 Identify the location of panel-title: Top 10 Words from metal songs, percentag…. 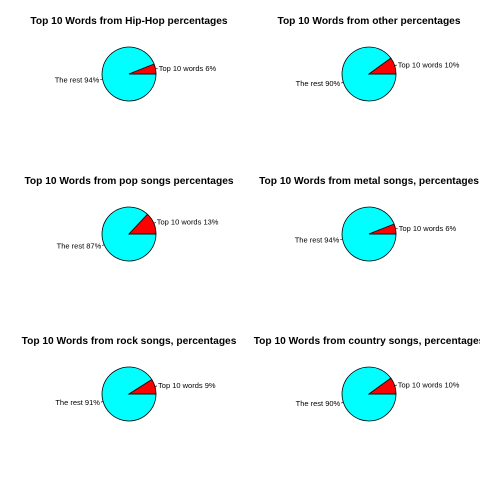
(369, 181).